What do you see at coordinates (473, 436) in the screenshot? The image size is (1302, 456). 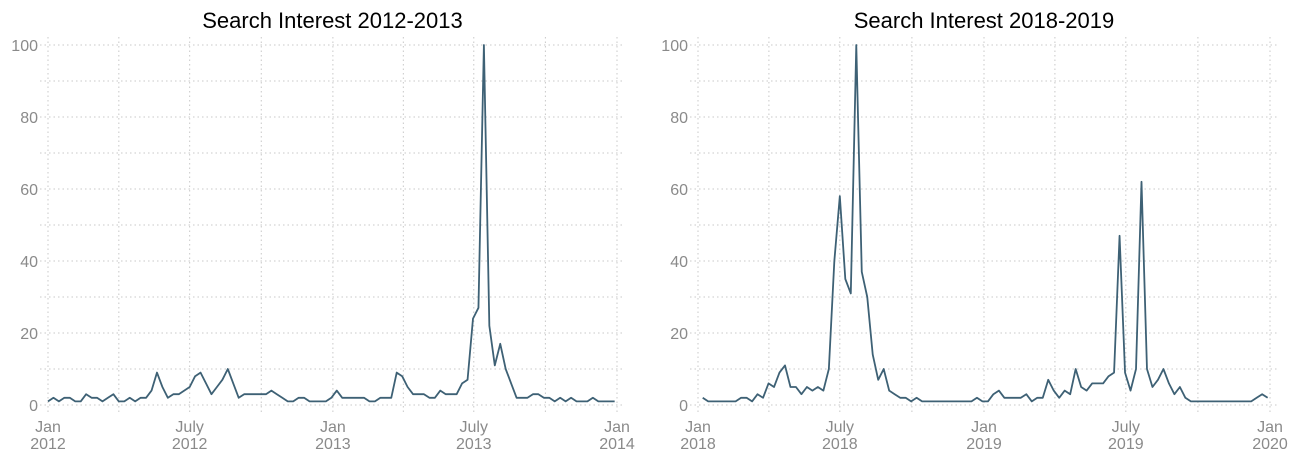 I see `x-tick-label: July 2013` at bounding box center [473, 436].